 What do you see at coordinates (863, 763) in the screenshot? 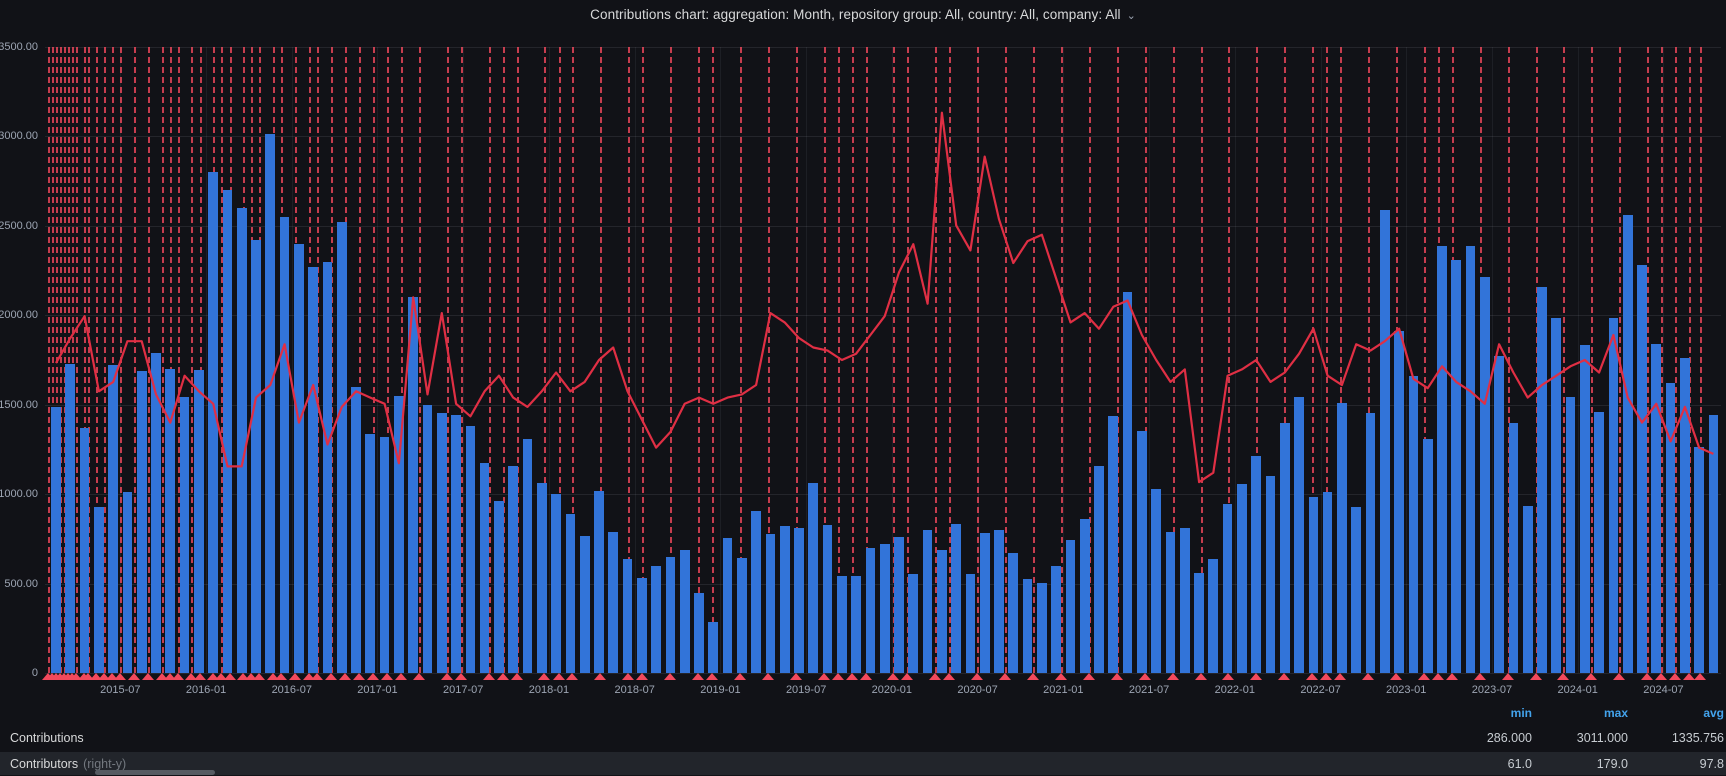
I see `legend-row-contributors: Contributors (right-y) 61.0 179.0 97.8` at bounding box center [863, 763].